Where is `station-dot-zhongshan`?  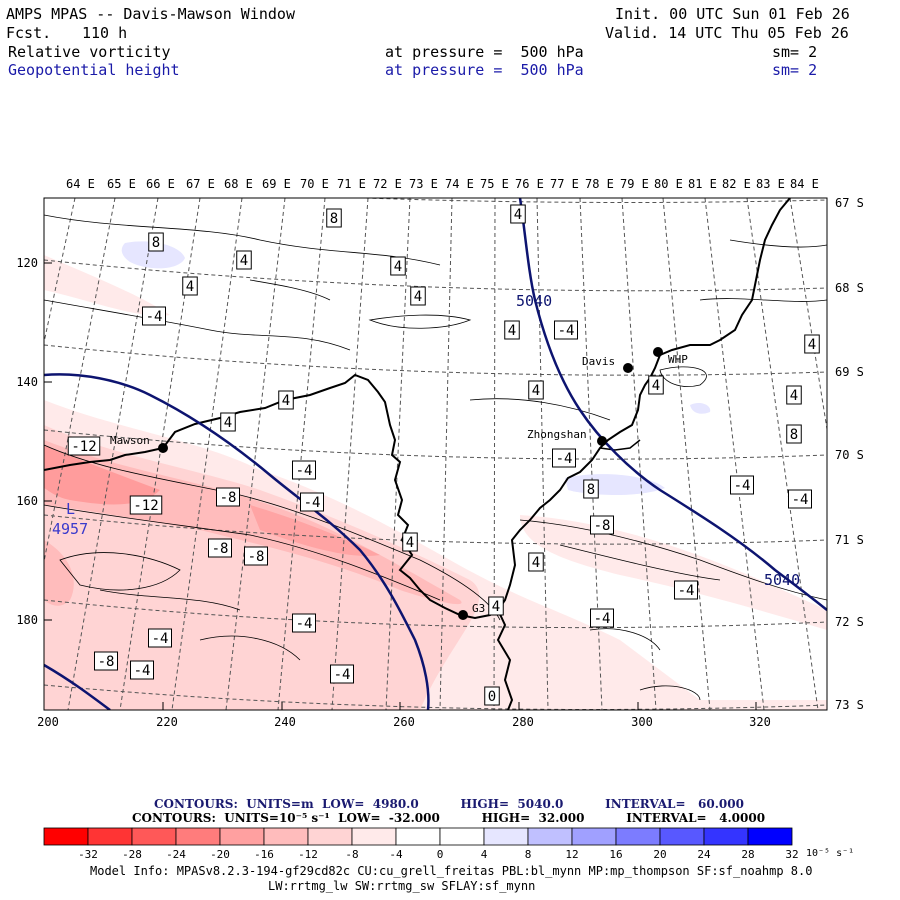
station-dot-zhongshan is located at coordinates (602, 441).